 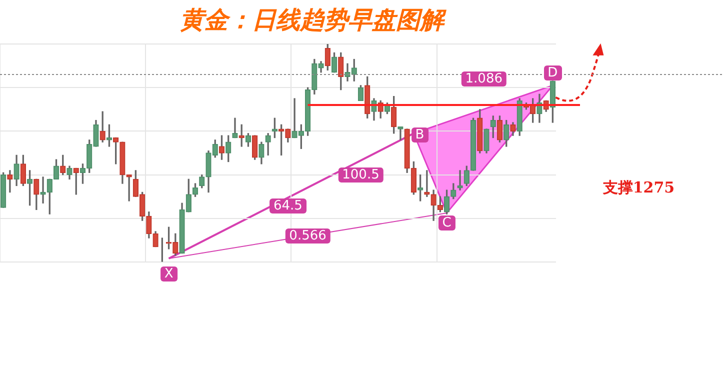 What do you see at coordinates (419, 135) in the screenshot?
I see `annotation: B` at bounding box center [419, 135].